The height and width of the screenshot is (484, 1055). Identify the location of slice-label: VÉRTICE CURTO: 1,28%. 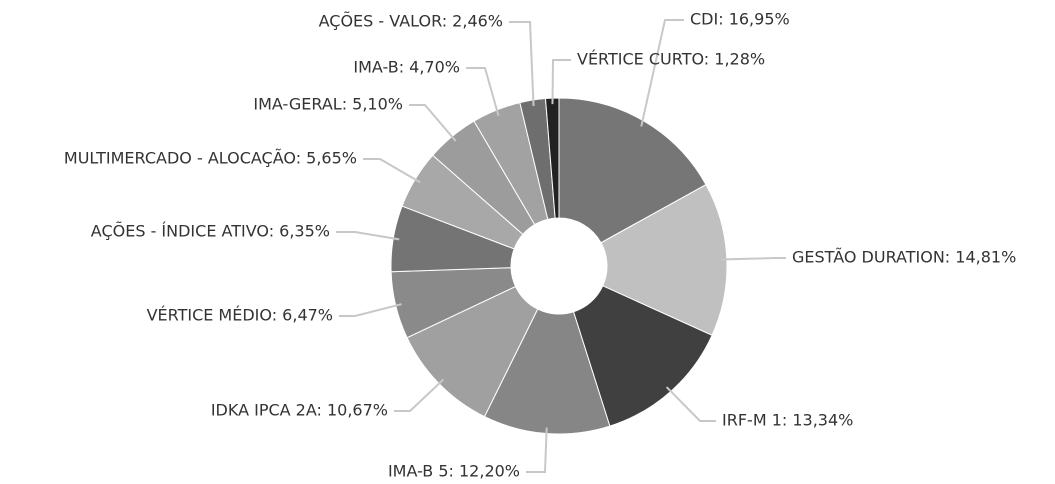
(671, 59).